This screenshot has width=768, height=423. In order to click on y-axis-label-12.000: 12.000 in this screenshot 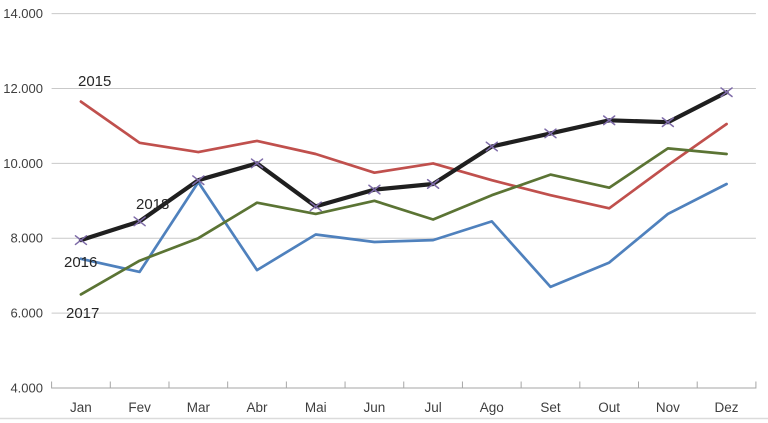, I will do `click(23, 88)`.